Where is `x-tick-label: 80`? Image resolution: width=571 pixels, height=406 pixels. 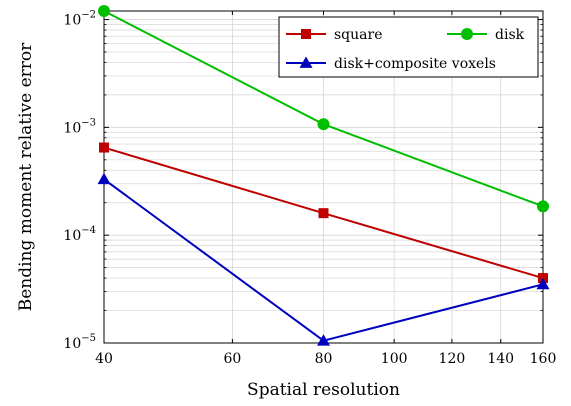
x-tick-label: 80 is located at coordinates (324, 359).